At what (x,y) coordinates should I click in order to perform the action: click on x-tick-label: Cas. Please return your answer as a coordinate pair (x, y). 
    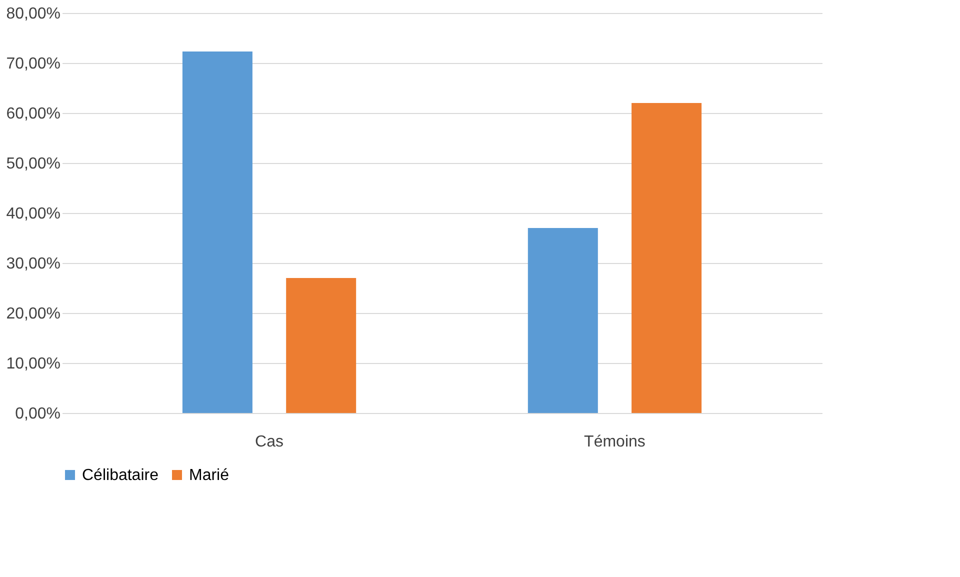
    Looking at the image, I should click on (269, 442).